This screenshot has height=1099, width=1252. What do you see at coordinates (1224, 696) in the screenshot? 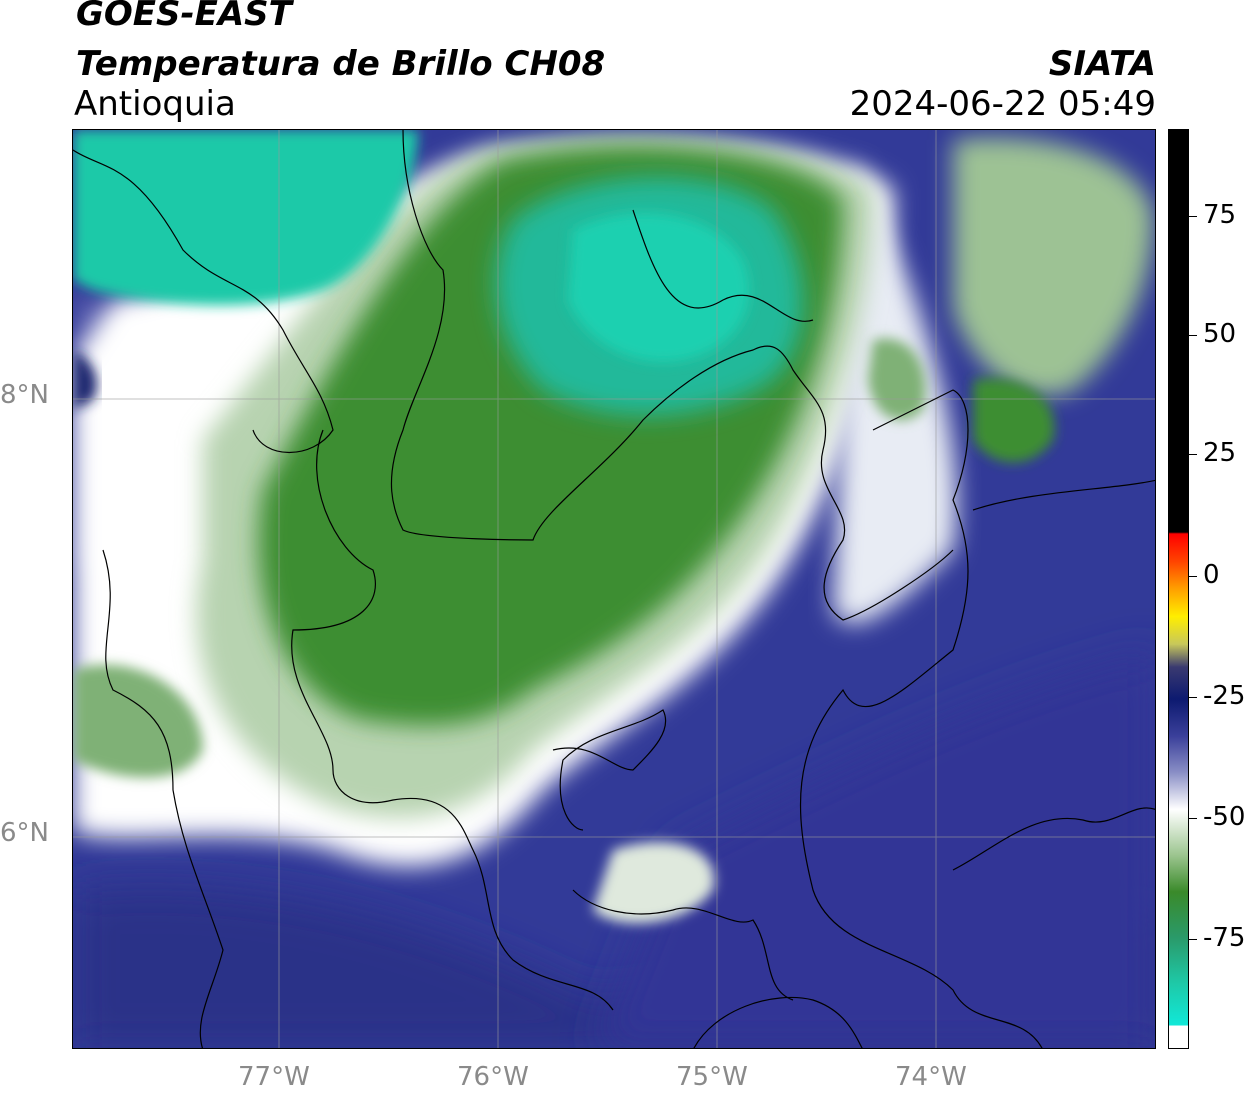
I see `colorbar-label-neg25: -25` at bounding box center [1224, 696].